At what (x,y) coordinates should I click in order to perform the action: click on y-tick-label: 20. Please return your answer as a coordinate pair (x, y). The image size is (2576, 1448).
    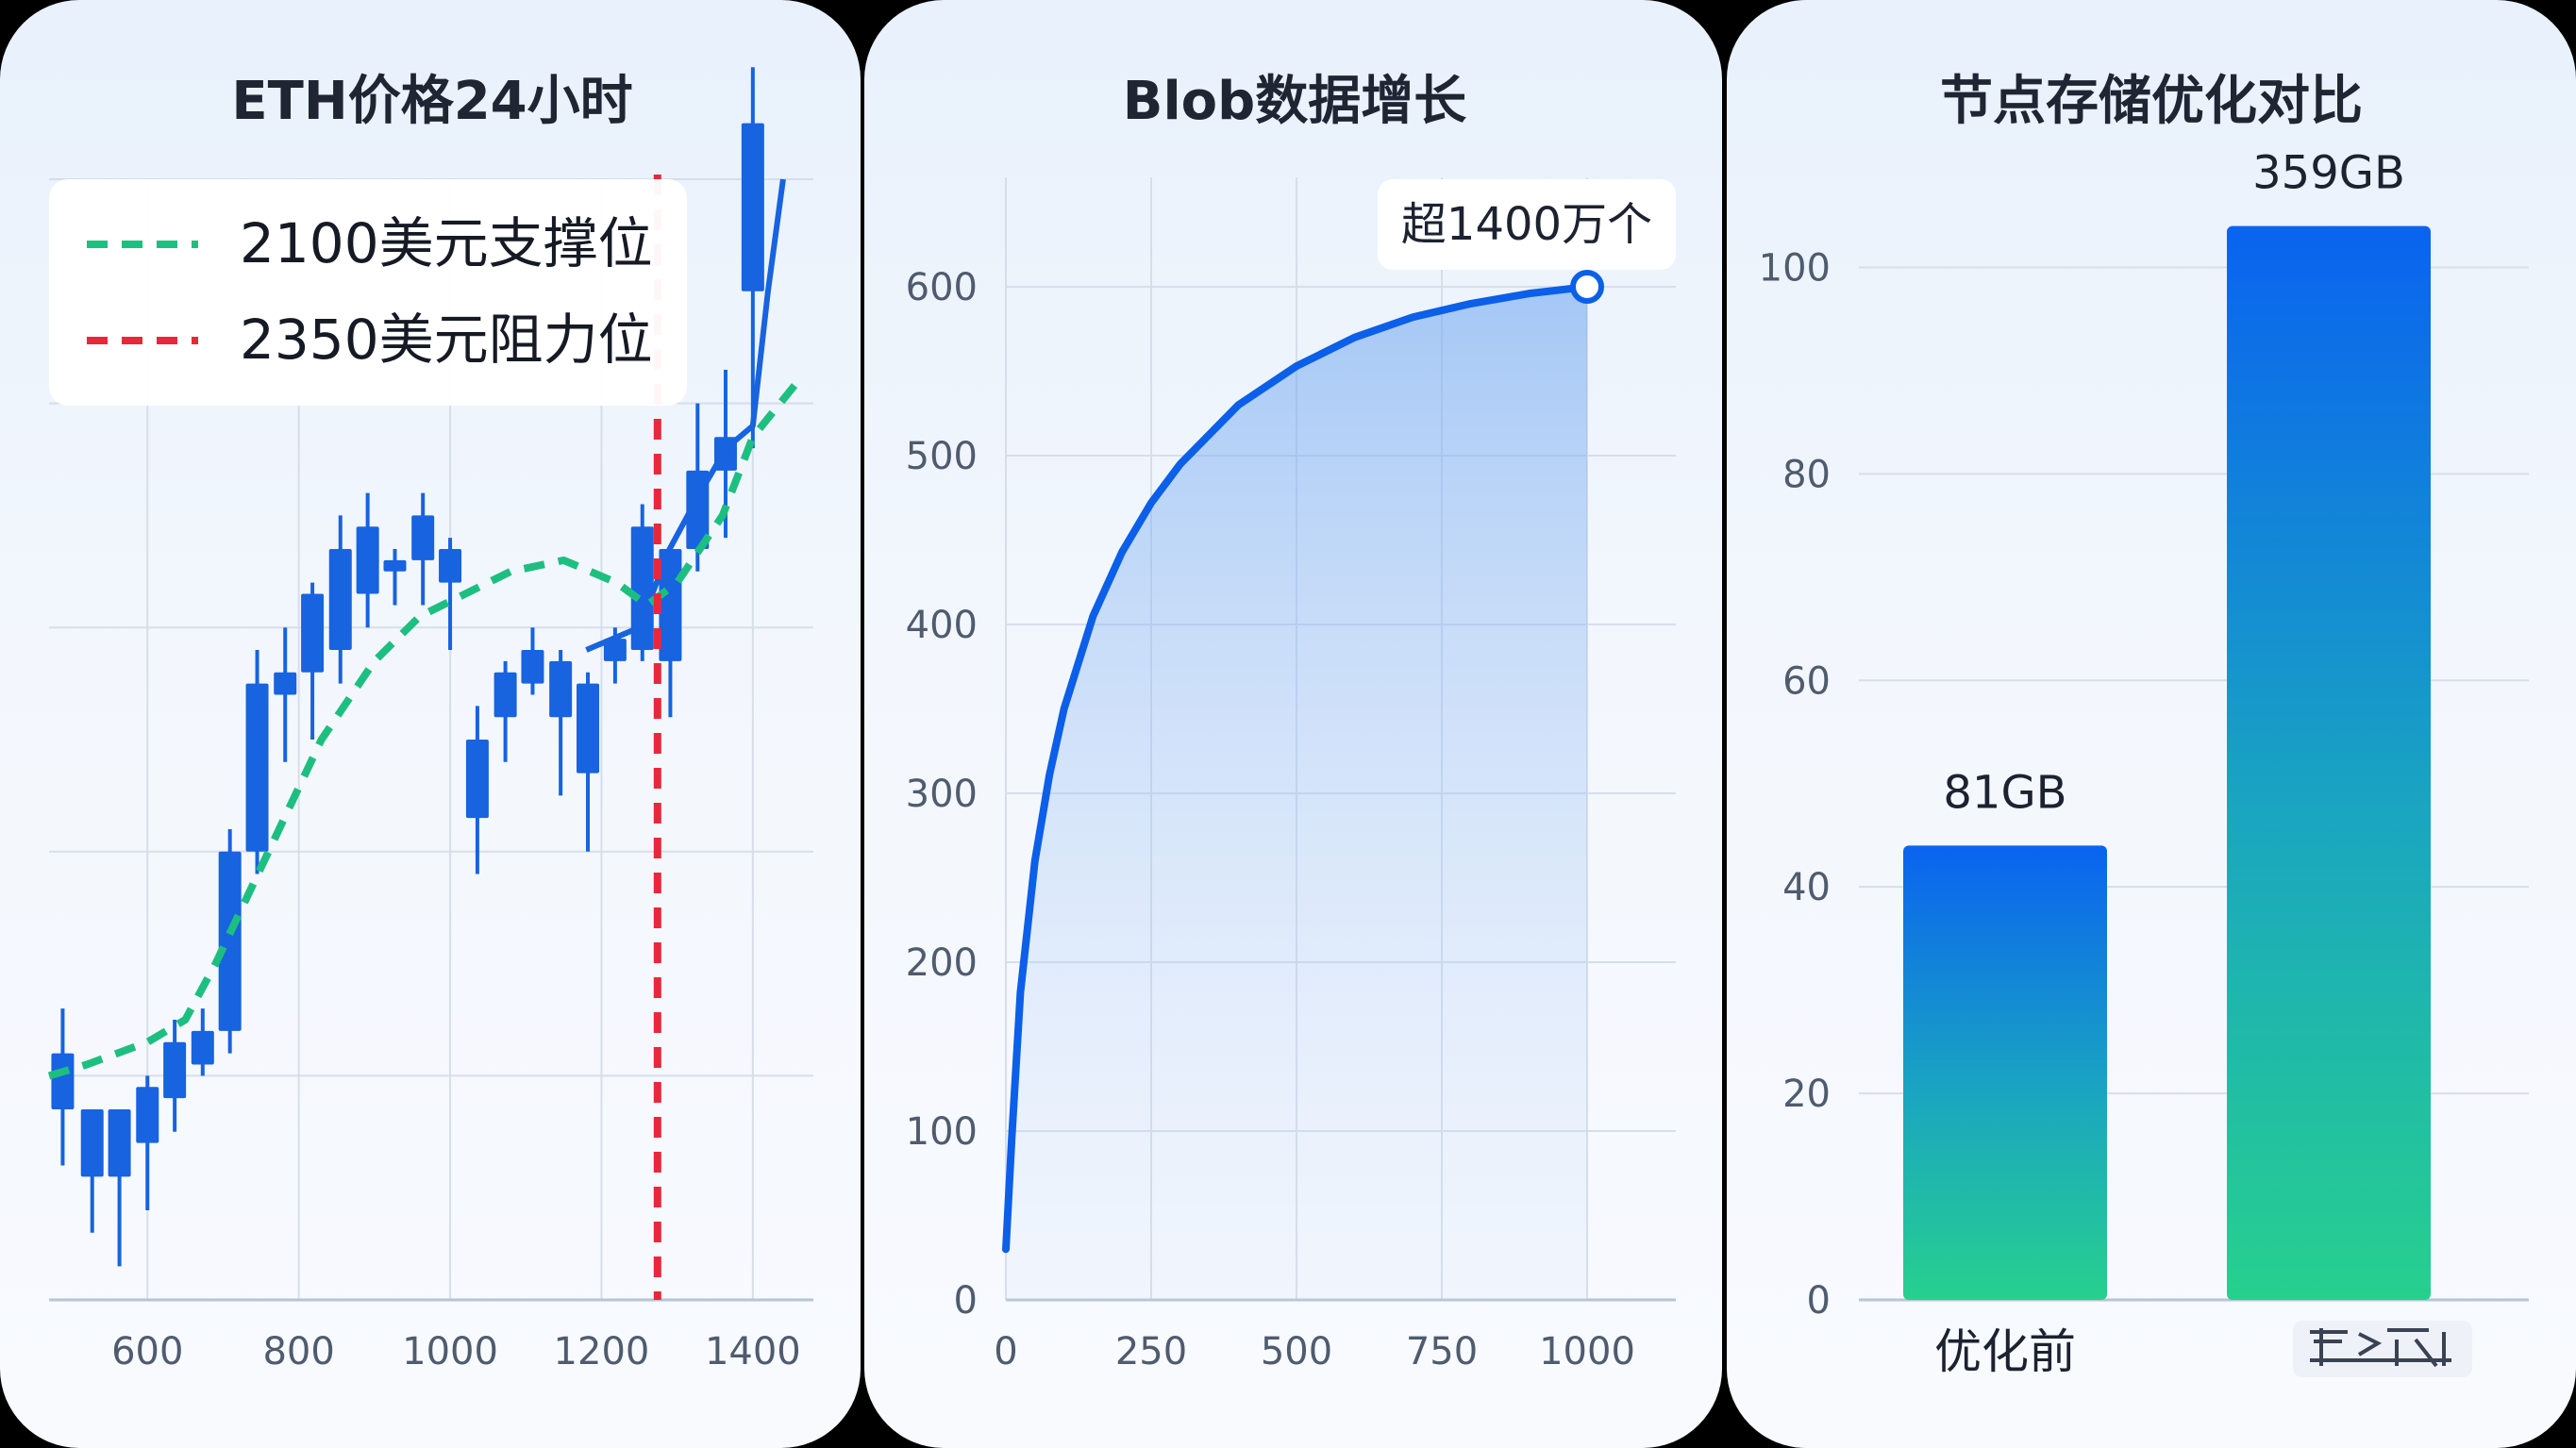
    Looking at the image, I should click on (1806, 1095).